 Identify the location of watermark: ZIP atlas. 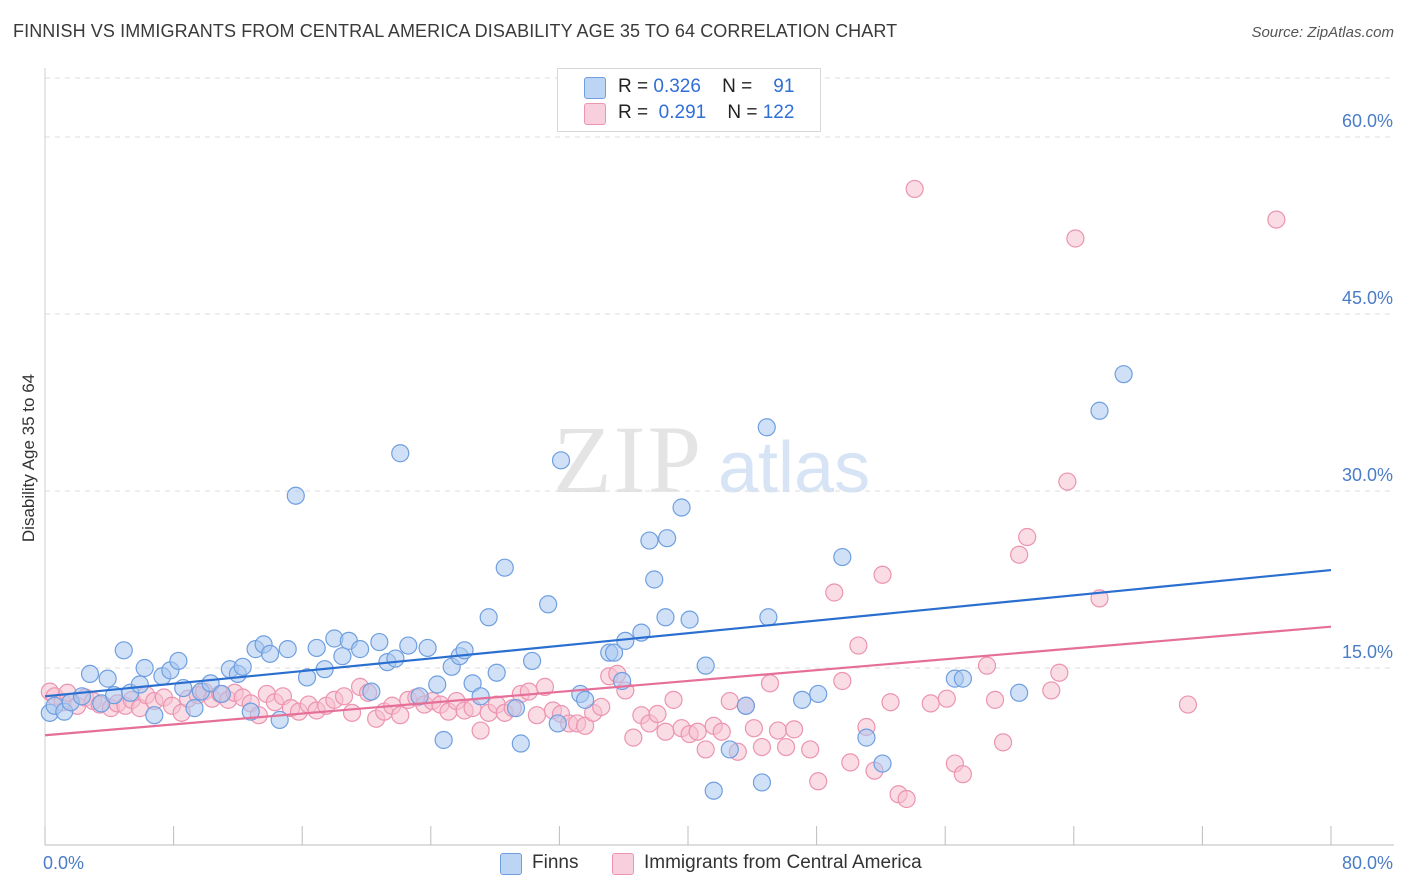
(711, 459).